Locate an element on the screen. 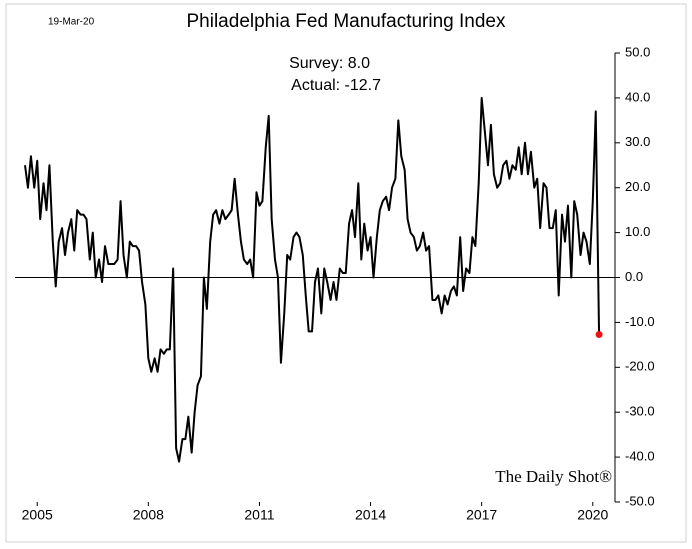 This screenshot has width=692, height=549. y-tick-label: 30.0 is located at coordinates (637, 141).